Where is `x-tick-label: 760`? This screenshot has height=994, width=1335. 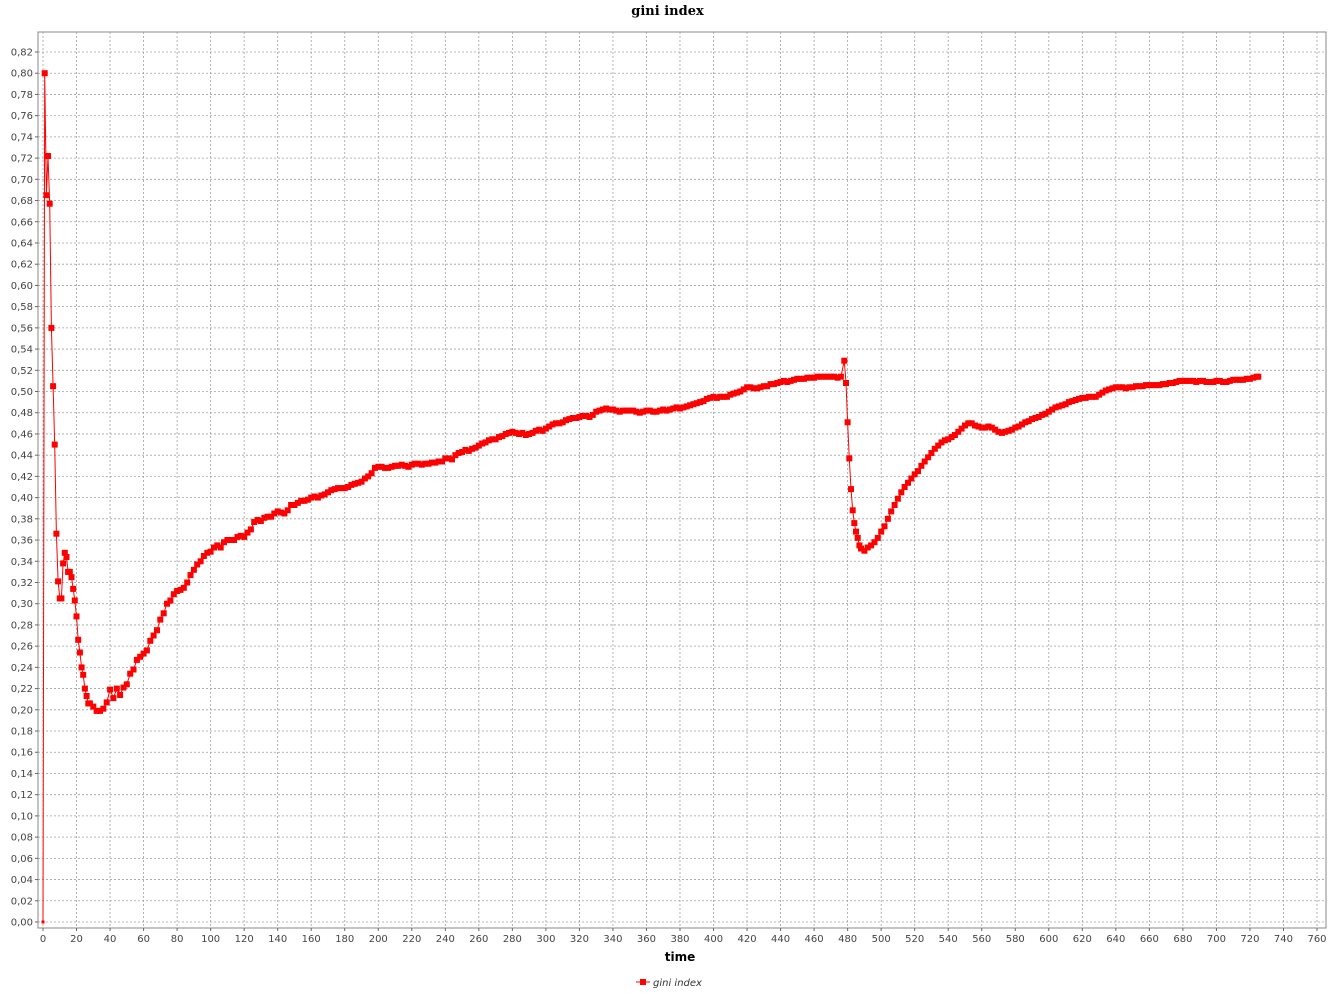 x-tick-label: 760 is located at coordinates (1316, 939).